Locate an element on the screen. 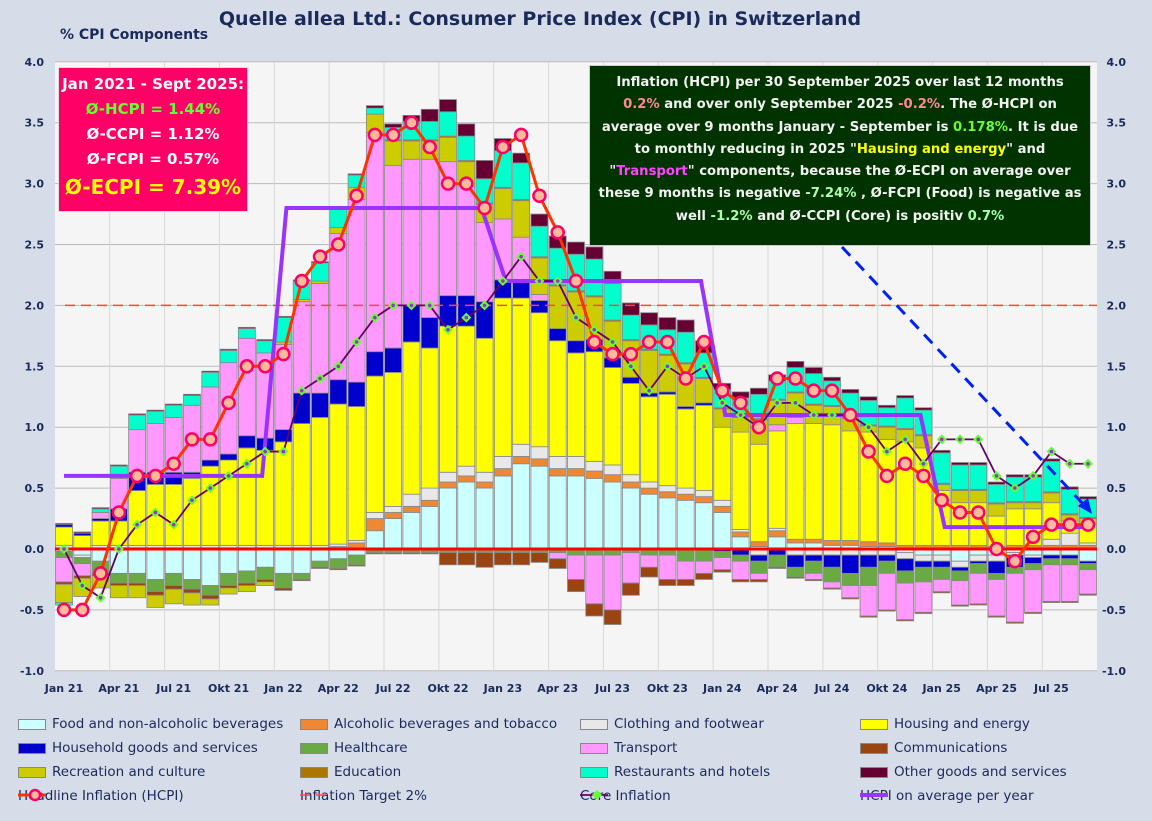 The height and width of the screenshot is (821, 1152). legend-item: Household goods and services is located at coordinates (138, 748).